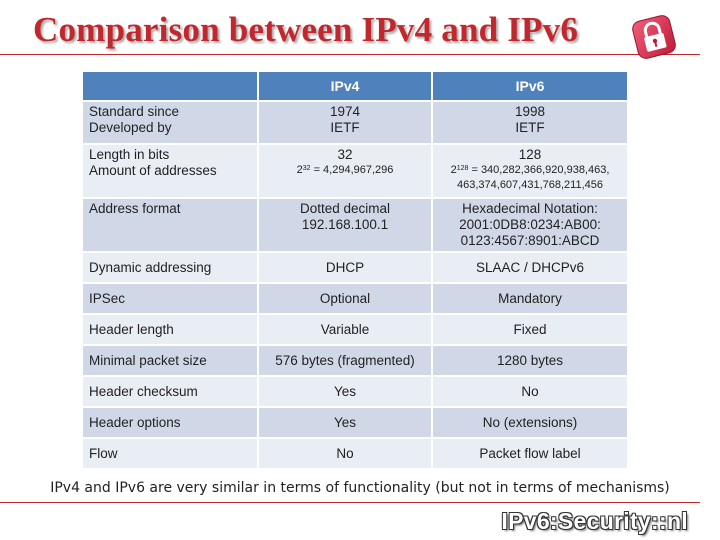  What do you see at coordinates (345, 170) in the screenshot?
I see `ipv4-address-count: 232 = 4,294,967,296` at bounding box center [345, 170].